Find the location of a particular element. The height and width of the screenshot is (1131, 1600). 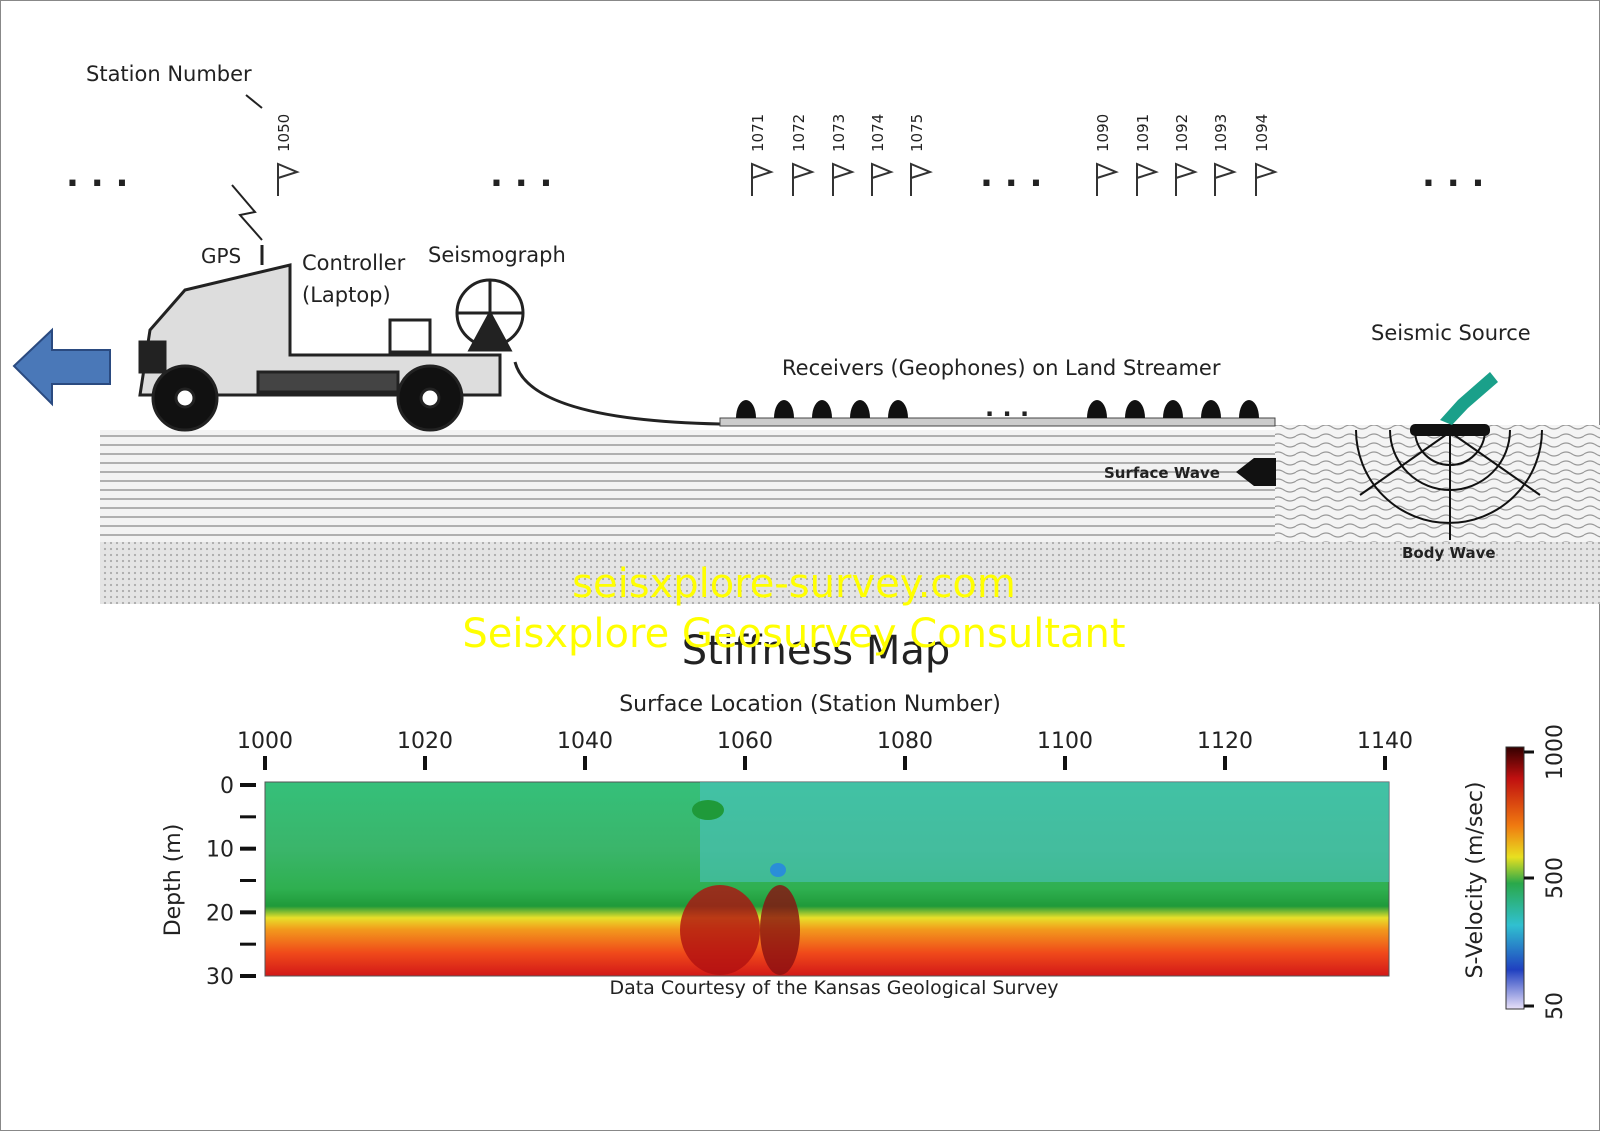

colorbar-tick-label: 500 is located at coordinates (1555, 878).